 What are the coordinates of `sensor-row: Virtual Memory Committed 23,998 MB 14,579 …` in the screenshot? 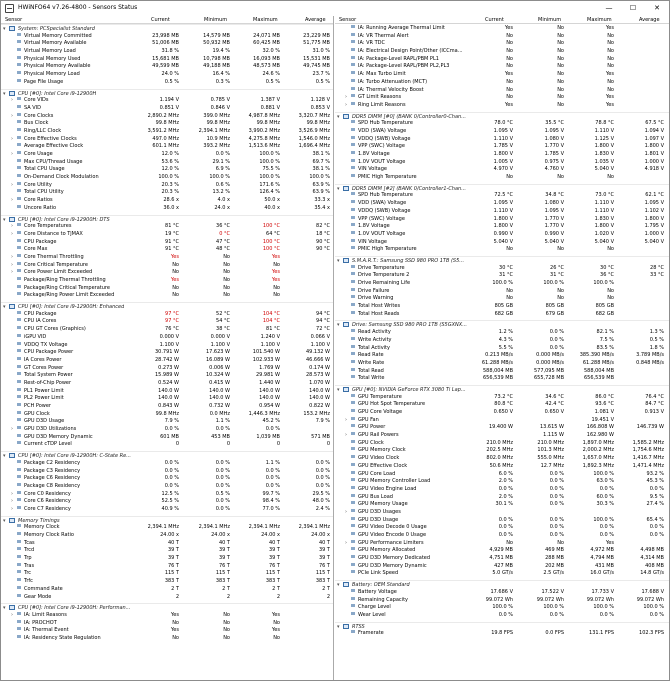 It's located at (167, 36).